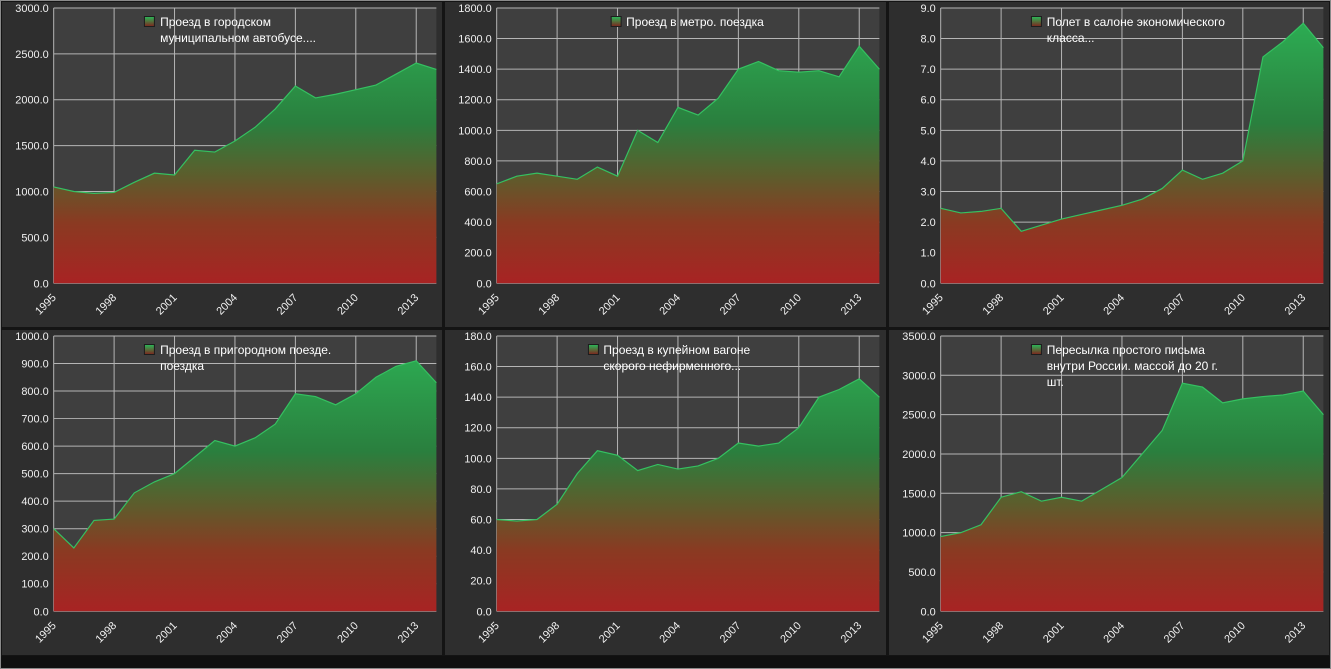 The height and width of the screenshot is (669, 1331). I want to click on y-tick-label: 100.0, so click(478, 459).